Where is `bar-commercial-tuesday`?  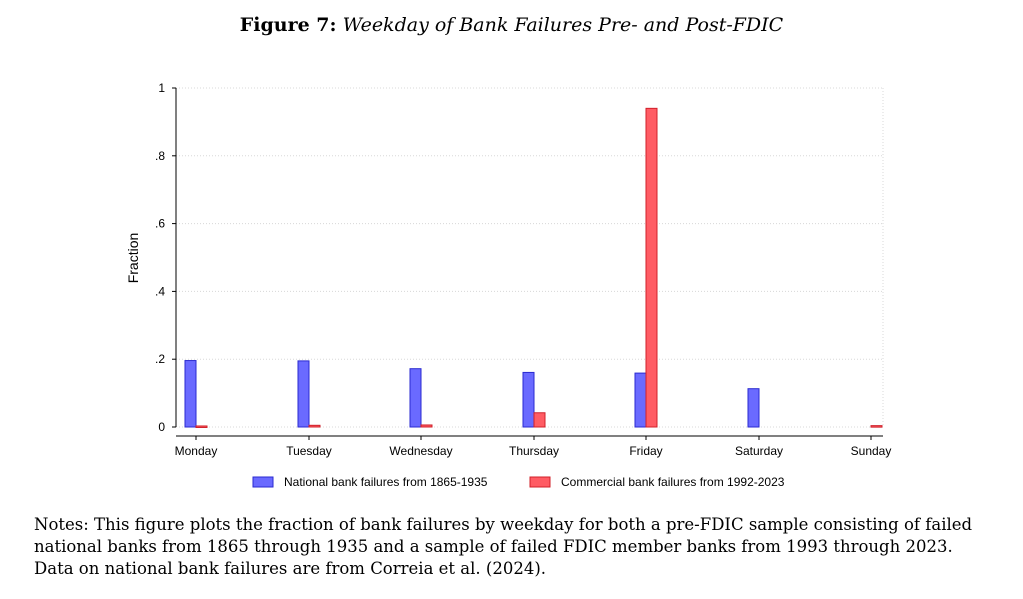 bar-commercial-tuesday is located at coordinates (314, 426).